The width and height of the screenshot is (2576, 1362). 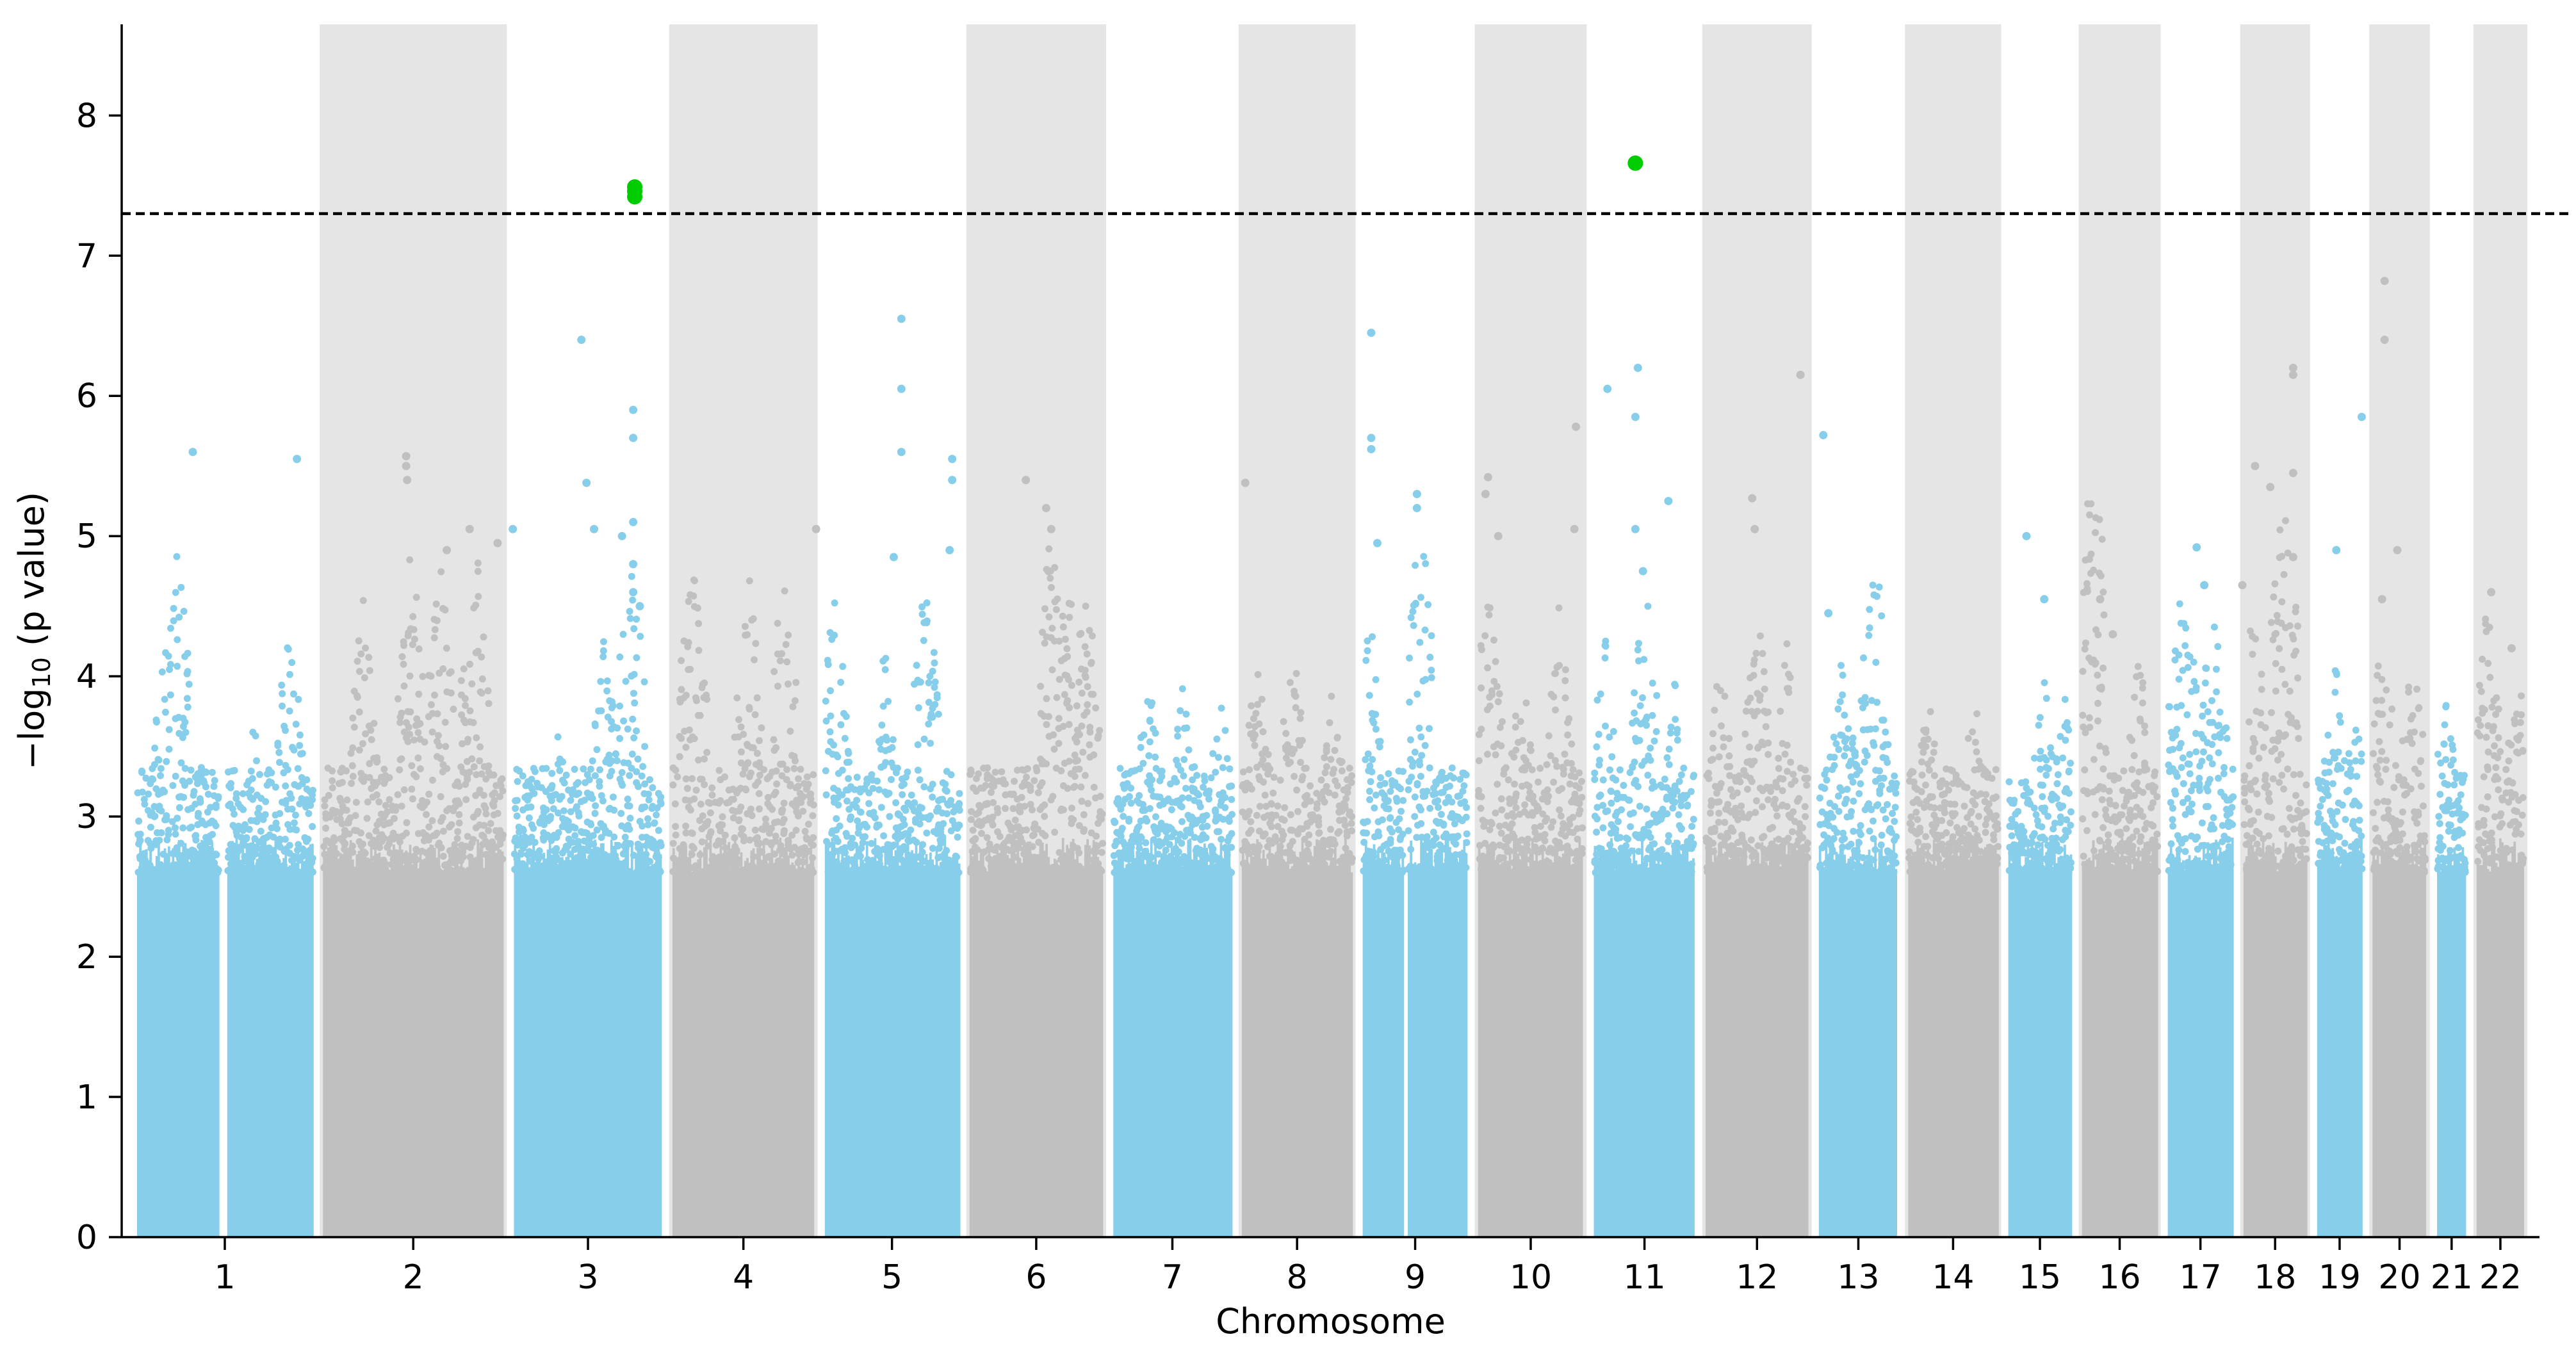 What do you see at coordinates (86, 677) in the screenshot?
I see `y-tick-label: 4` at bounding box center [86, 677].